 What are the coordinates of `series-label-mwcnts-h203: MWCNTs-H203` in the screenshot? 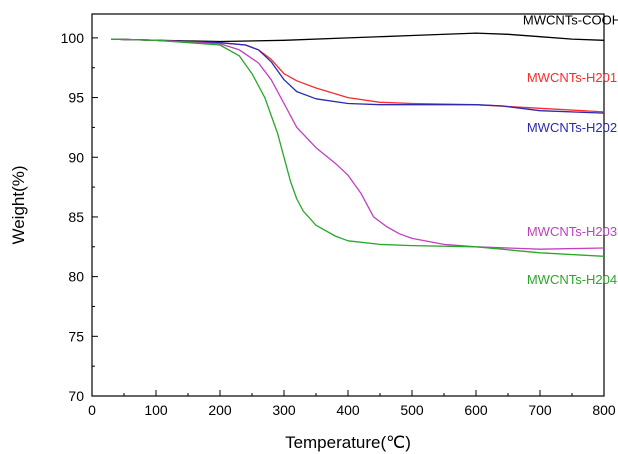 It's located at (572, 231).